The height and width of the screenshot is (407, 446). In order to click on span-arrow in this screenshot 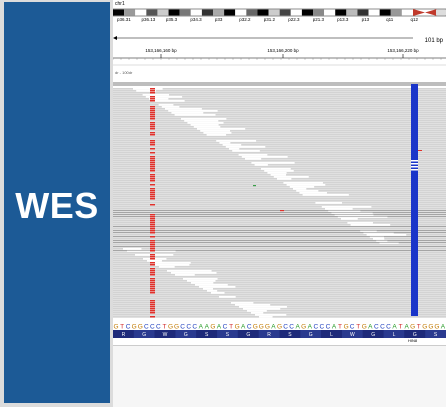, I will do `click(115, 38)`.